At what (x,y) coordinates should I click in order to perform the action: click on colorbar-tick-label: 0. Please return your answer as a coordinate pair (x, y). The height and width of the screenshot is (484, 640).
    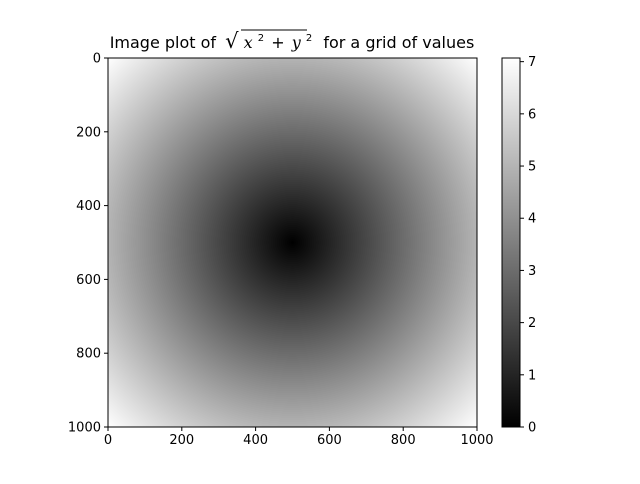
    Looking at the image, I should click on (532, 428).